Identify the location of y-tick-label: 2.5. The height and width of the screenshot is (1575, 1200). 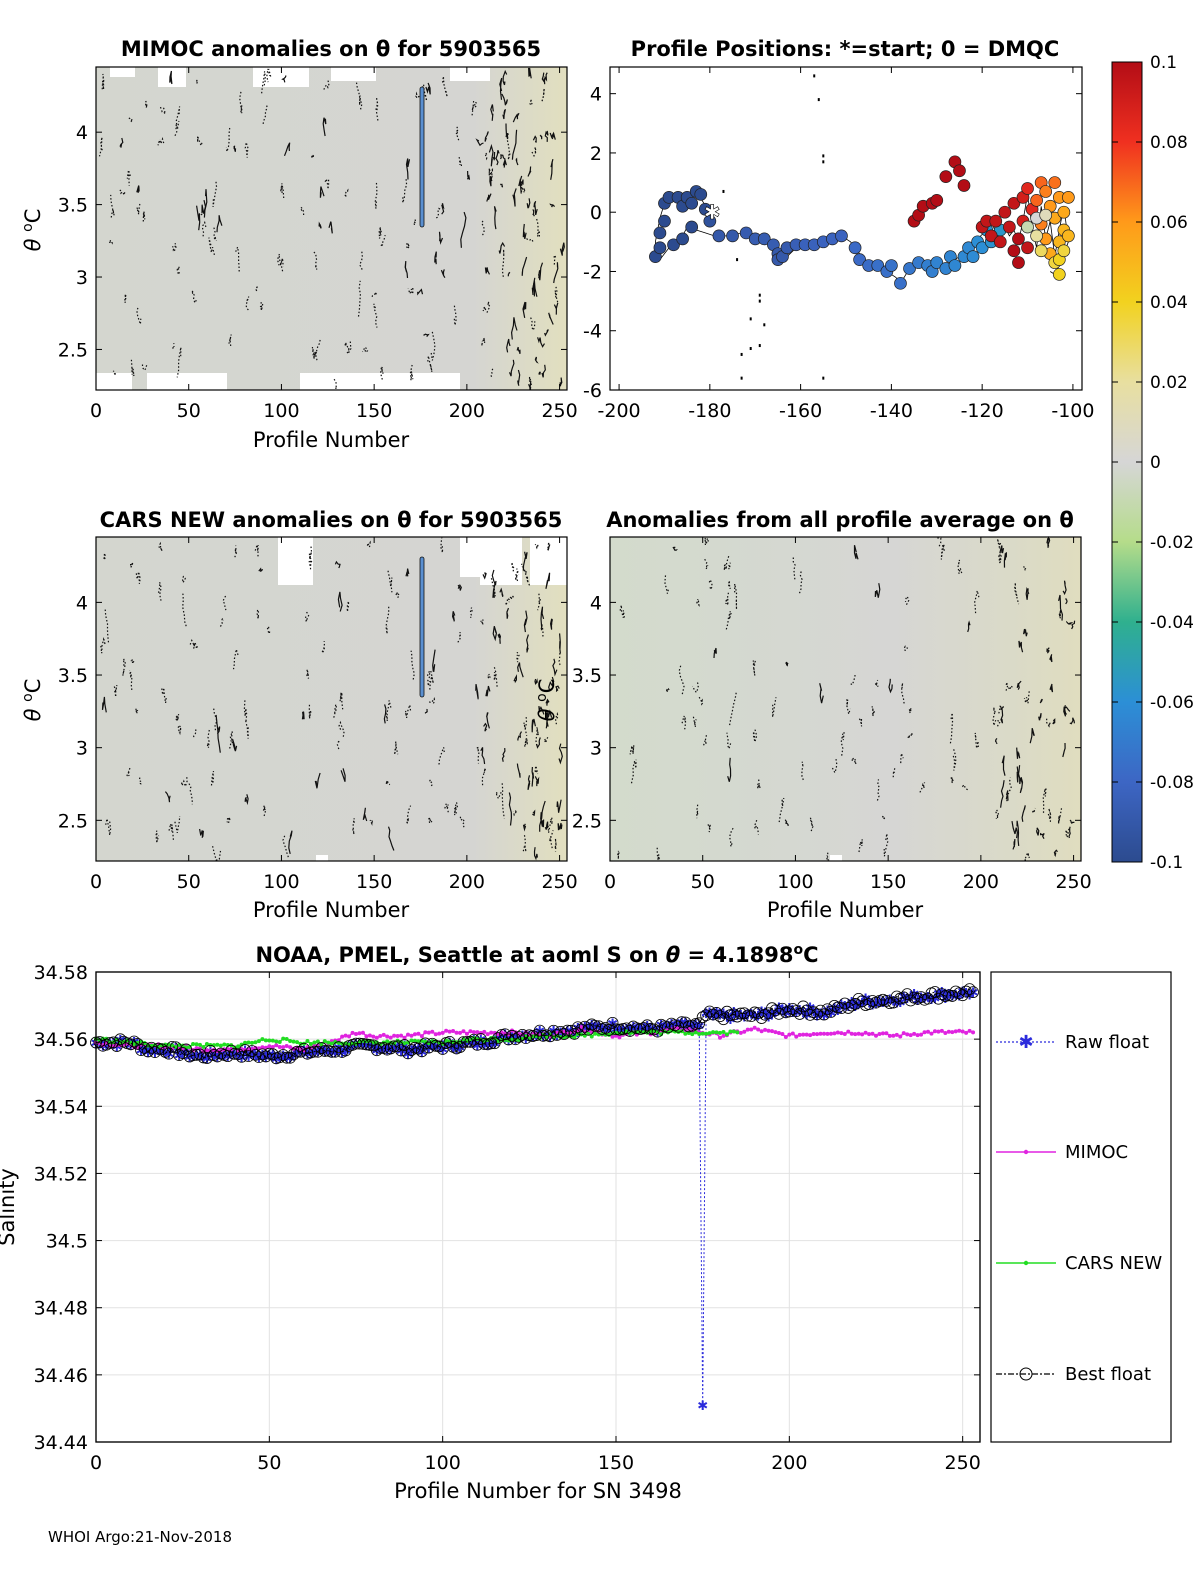
(73, 821).